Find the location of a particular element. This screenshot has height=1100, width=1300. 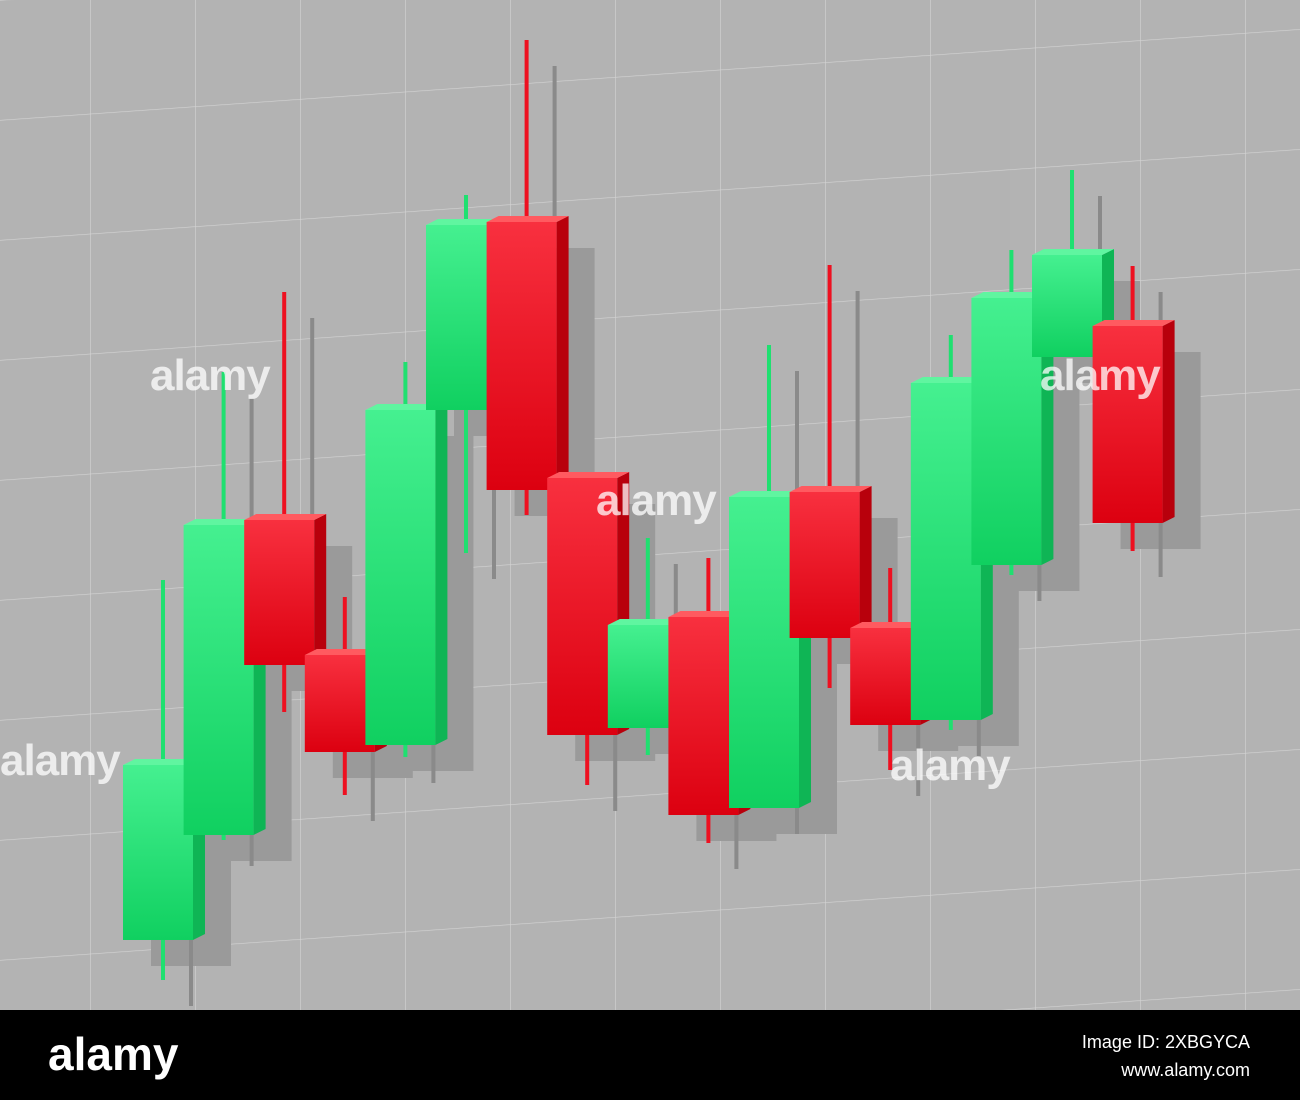

footer-logo: alamy is located at coordinates (113, 1054).